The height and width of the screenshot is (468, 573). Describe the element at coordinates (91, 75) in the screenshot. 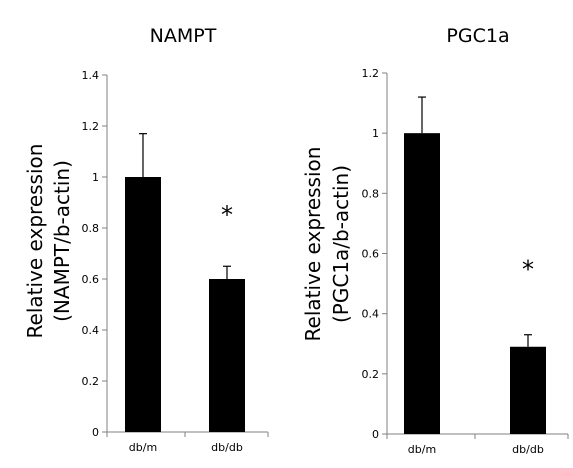

I see `y-tick-label: 1.4` at that location.